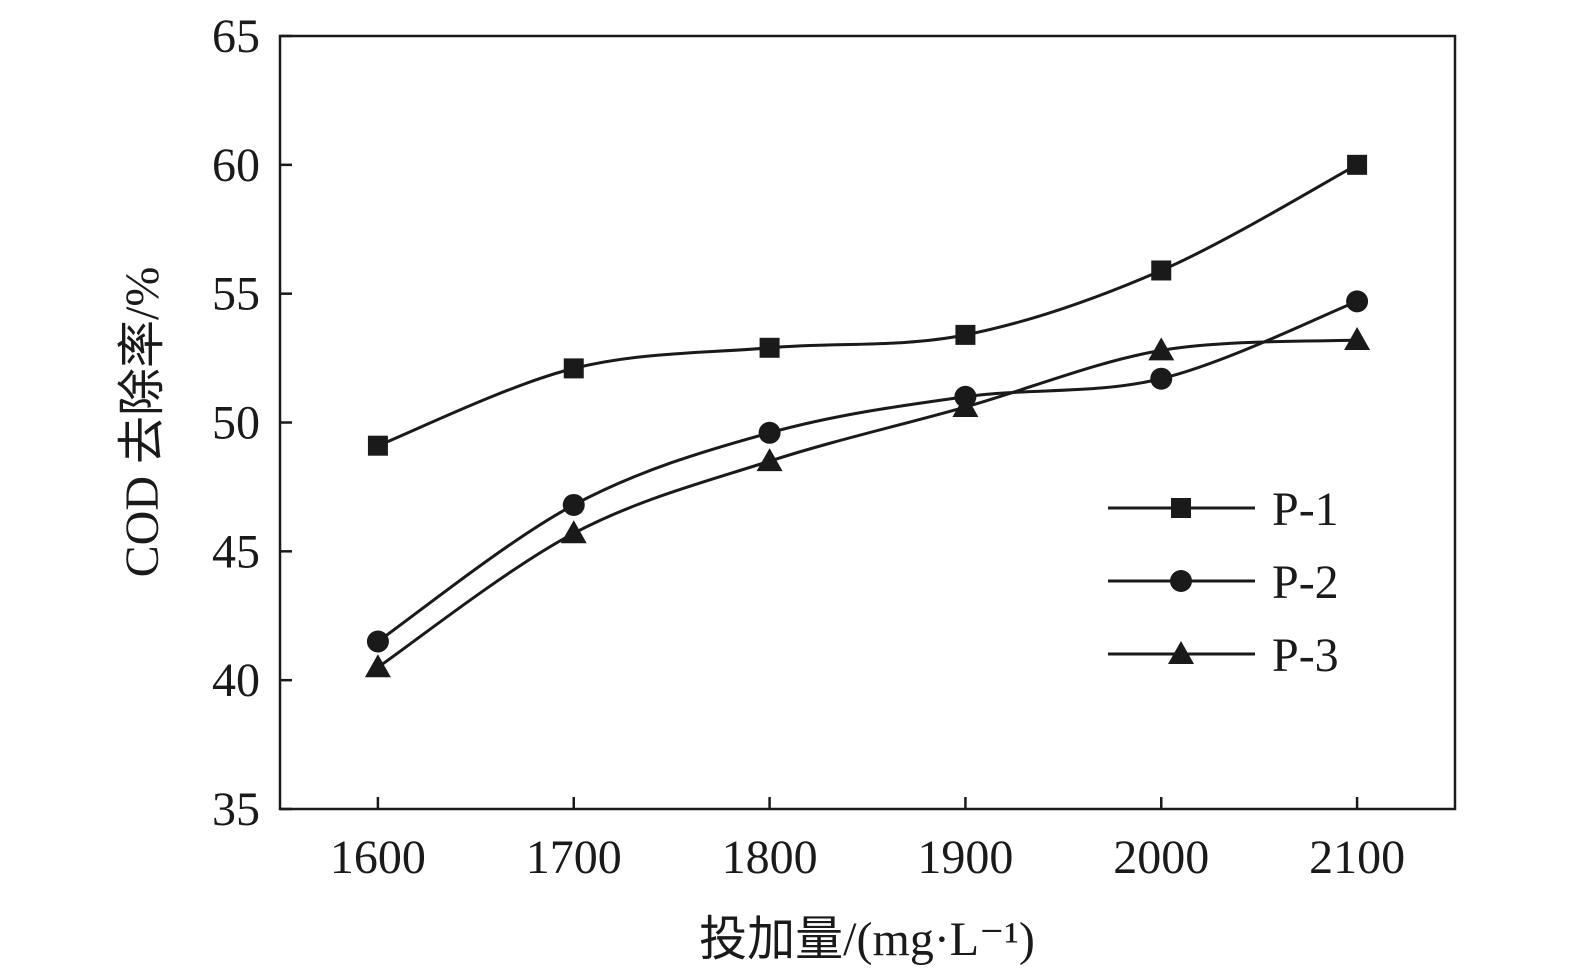 The height and width of the screenshot is (980, 1575). What do you see at coordinates (1223, 582) in the screenshot?
I see `legend: P-1 P-2 P-3` at bounding box center [1223, 582].